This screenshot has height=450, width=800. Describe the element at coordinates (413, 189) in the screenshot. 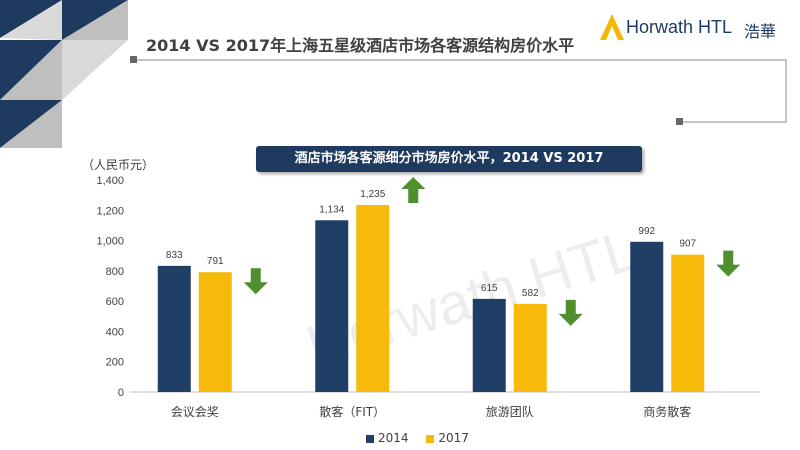

I see `trend-arrow-up-icon` at that location.